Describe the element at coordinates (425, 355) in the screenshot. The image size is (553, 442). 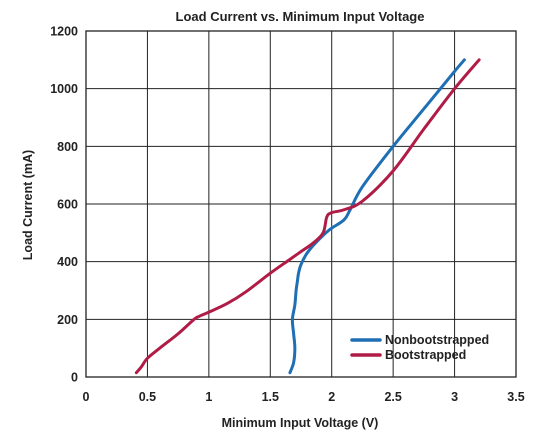
I see `legend-label-bootstrapped: Bootstrapped` at that location.